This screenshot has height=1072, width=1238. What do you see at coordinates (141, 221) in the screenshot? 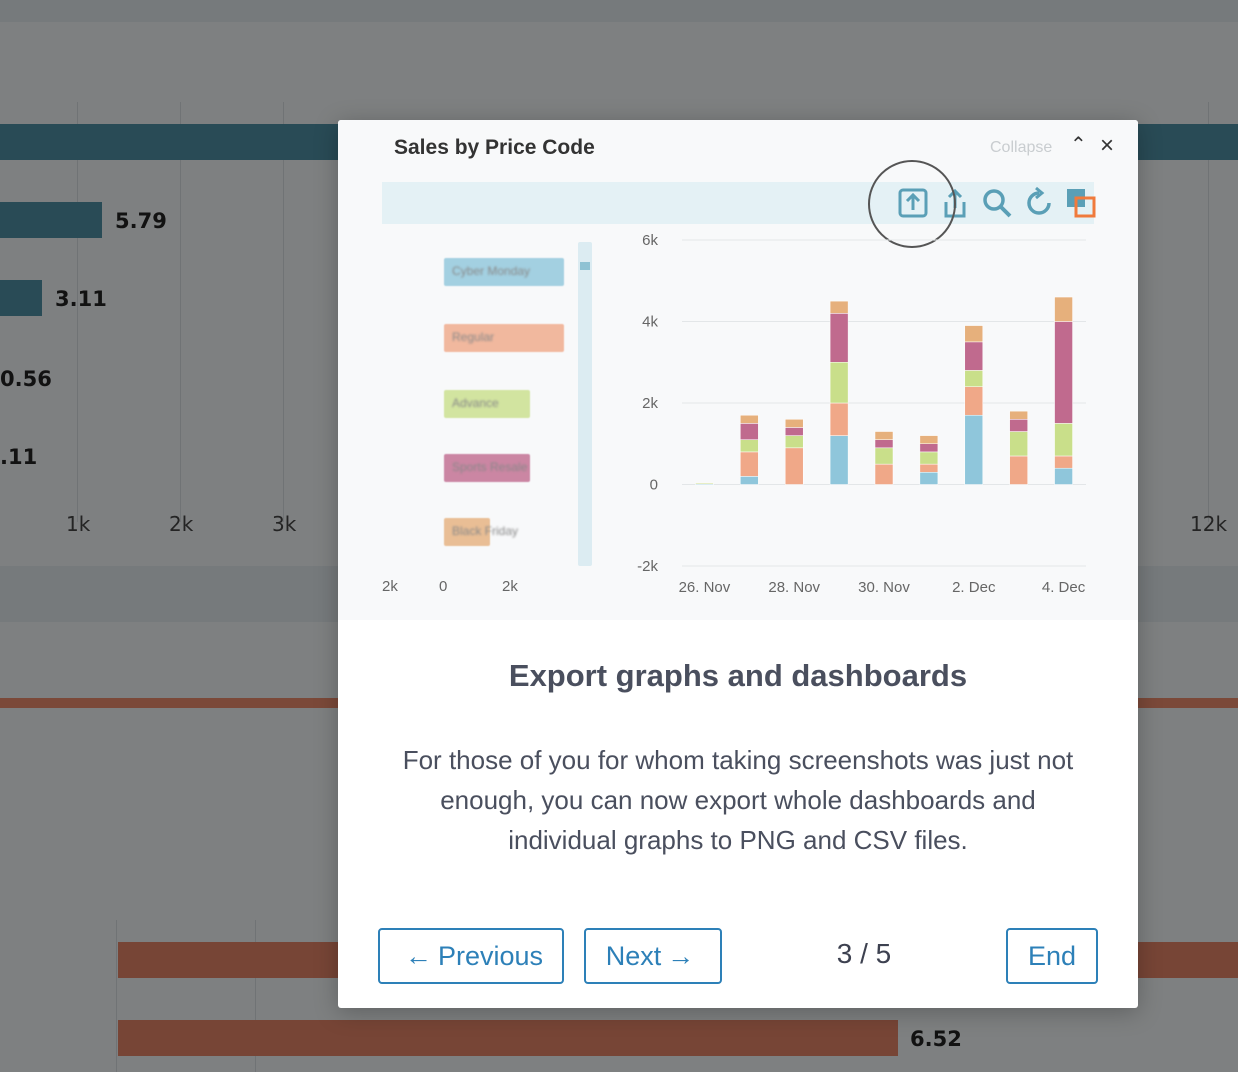
I see `bar-value: 5.79` at bounding box center [141, 221].